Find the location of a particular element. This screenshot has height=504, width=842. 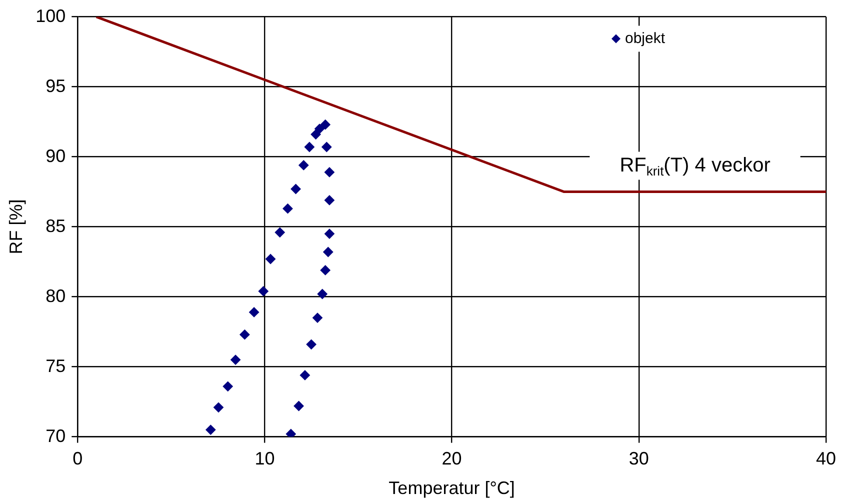

x-tick-label: 40 is located at coordinates (826, 458).